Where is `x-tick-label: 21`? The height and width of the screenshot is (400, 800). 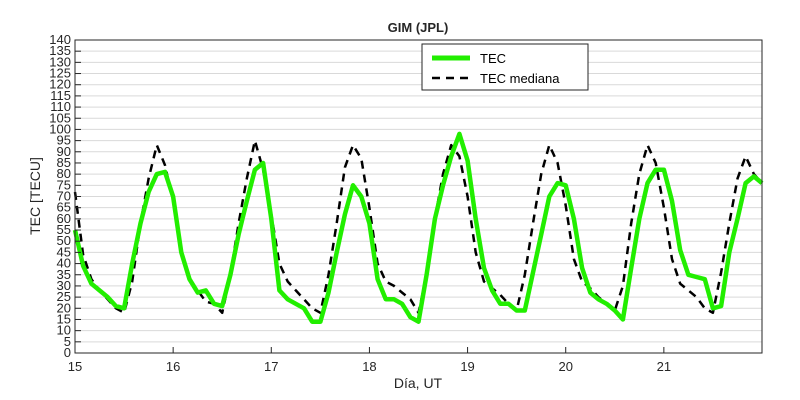
x-tick-label: 21 is located at coordinates (664, 366).